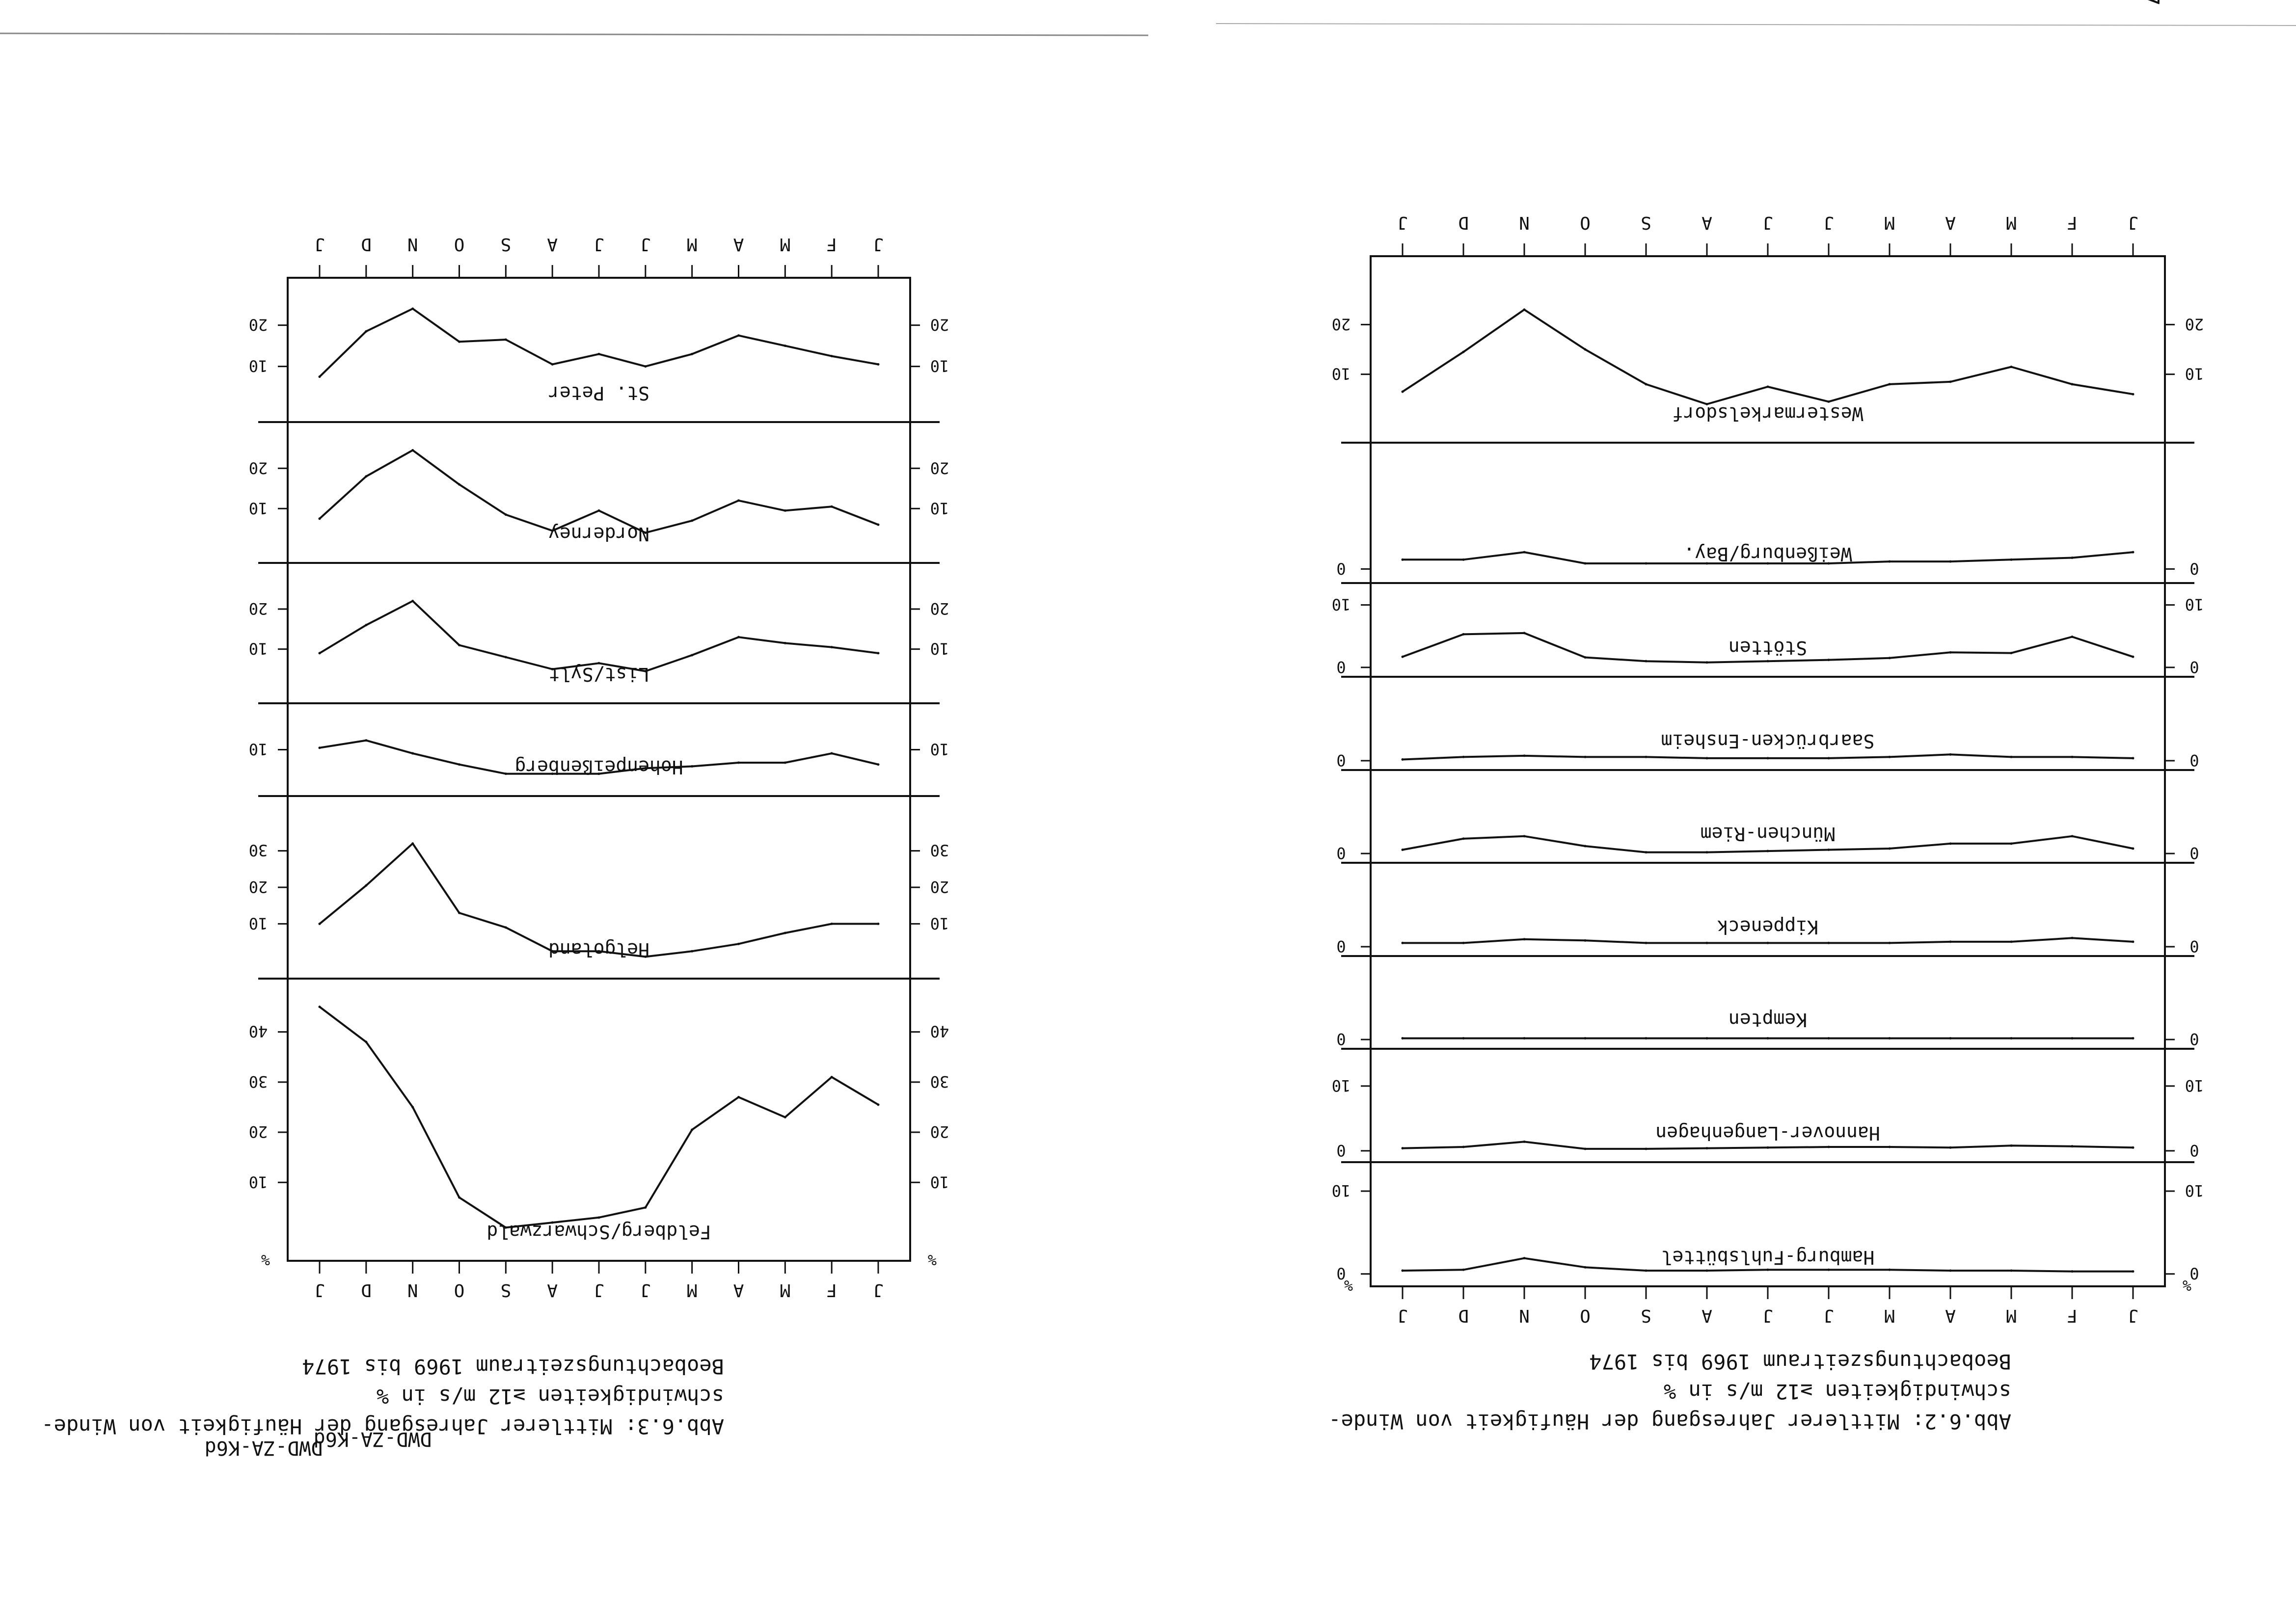  Describe the element at coordinates (1348, 1285) in the screenshot. I see `percent-label: %` at that location.